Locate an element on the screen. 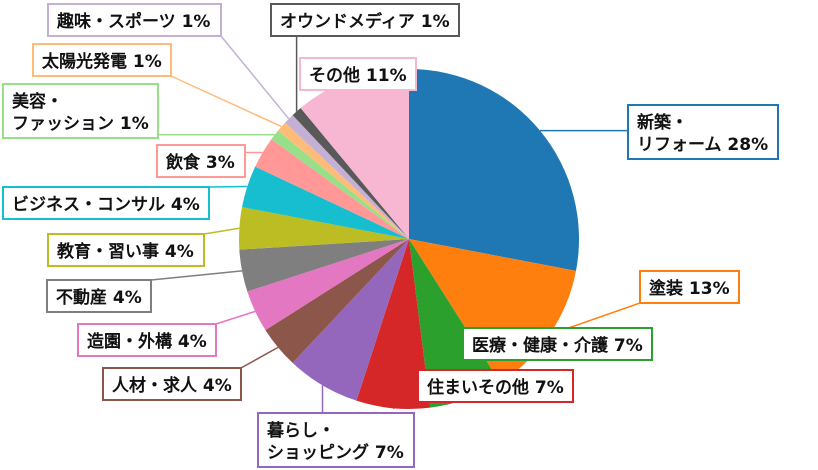 The image size is (818, 470). slice-label: 造園・外構 4% is located at coordinates (147, 340).